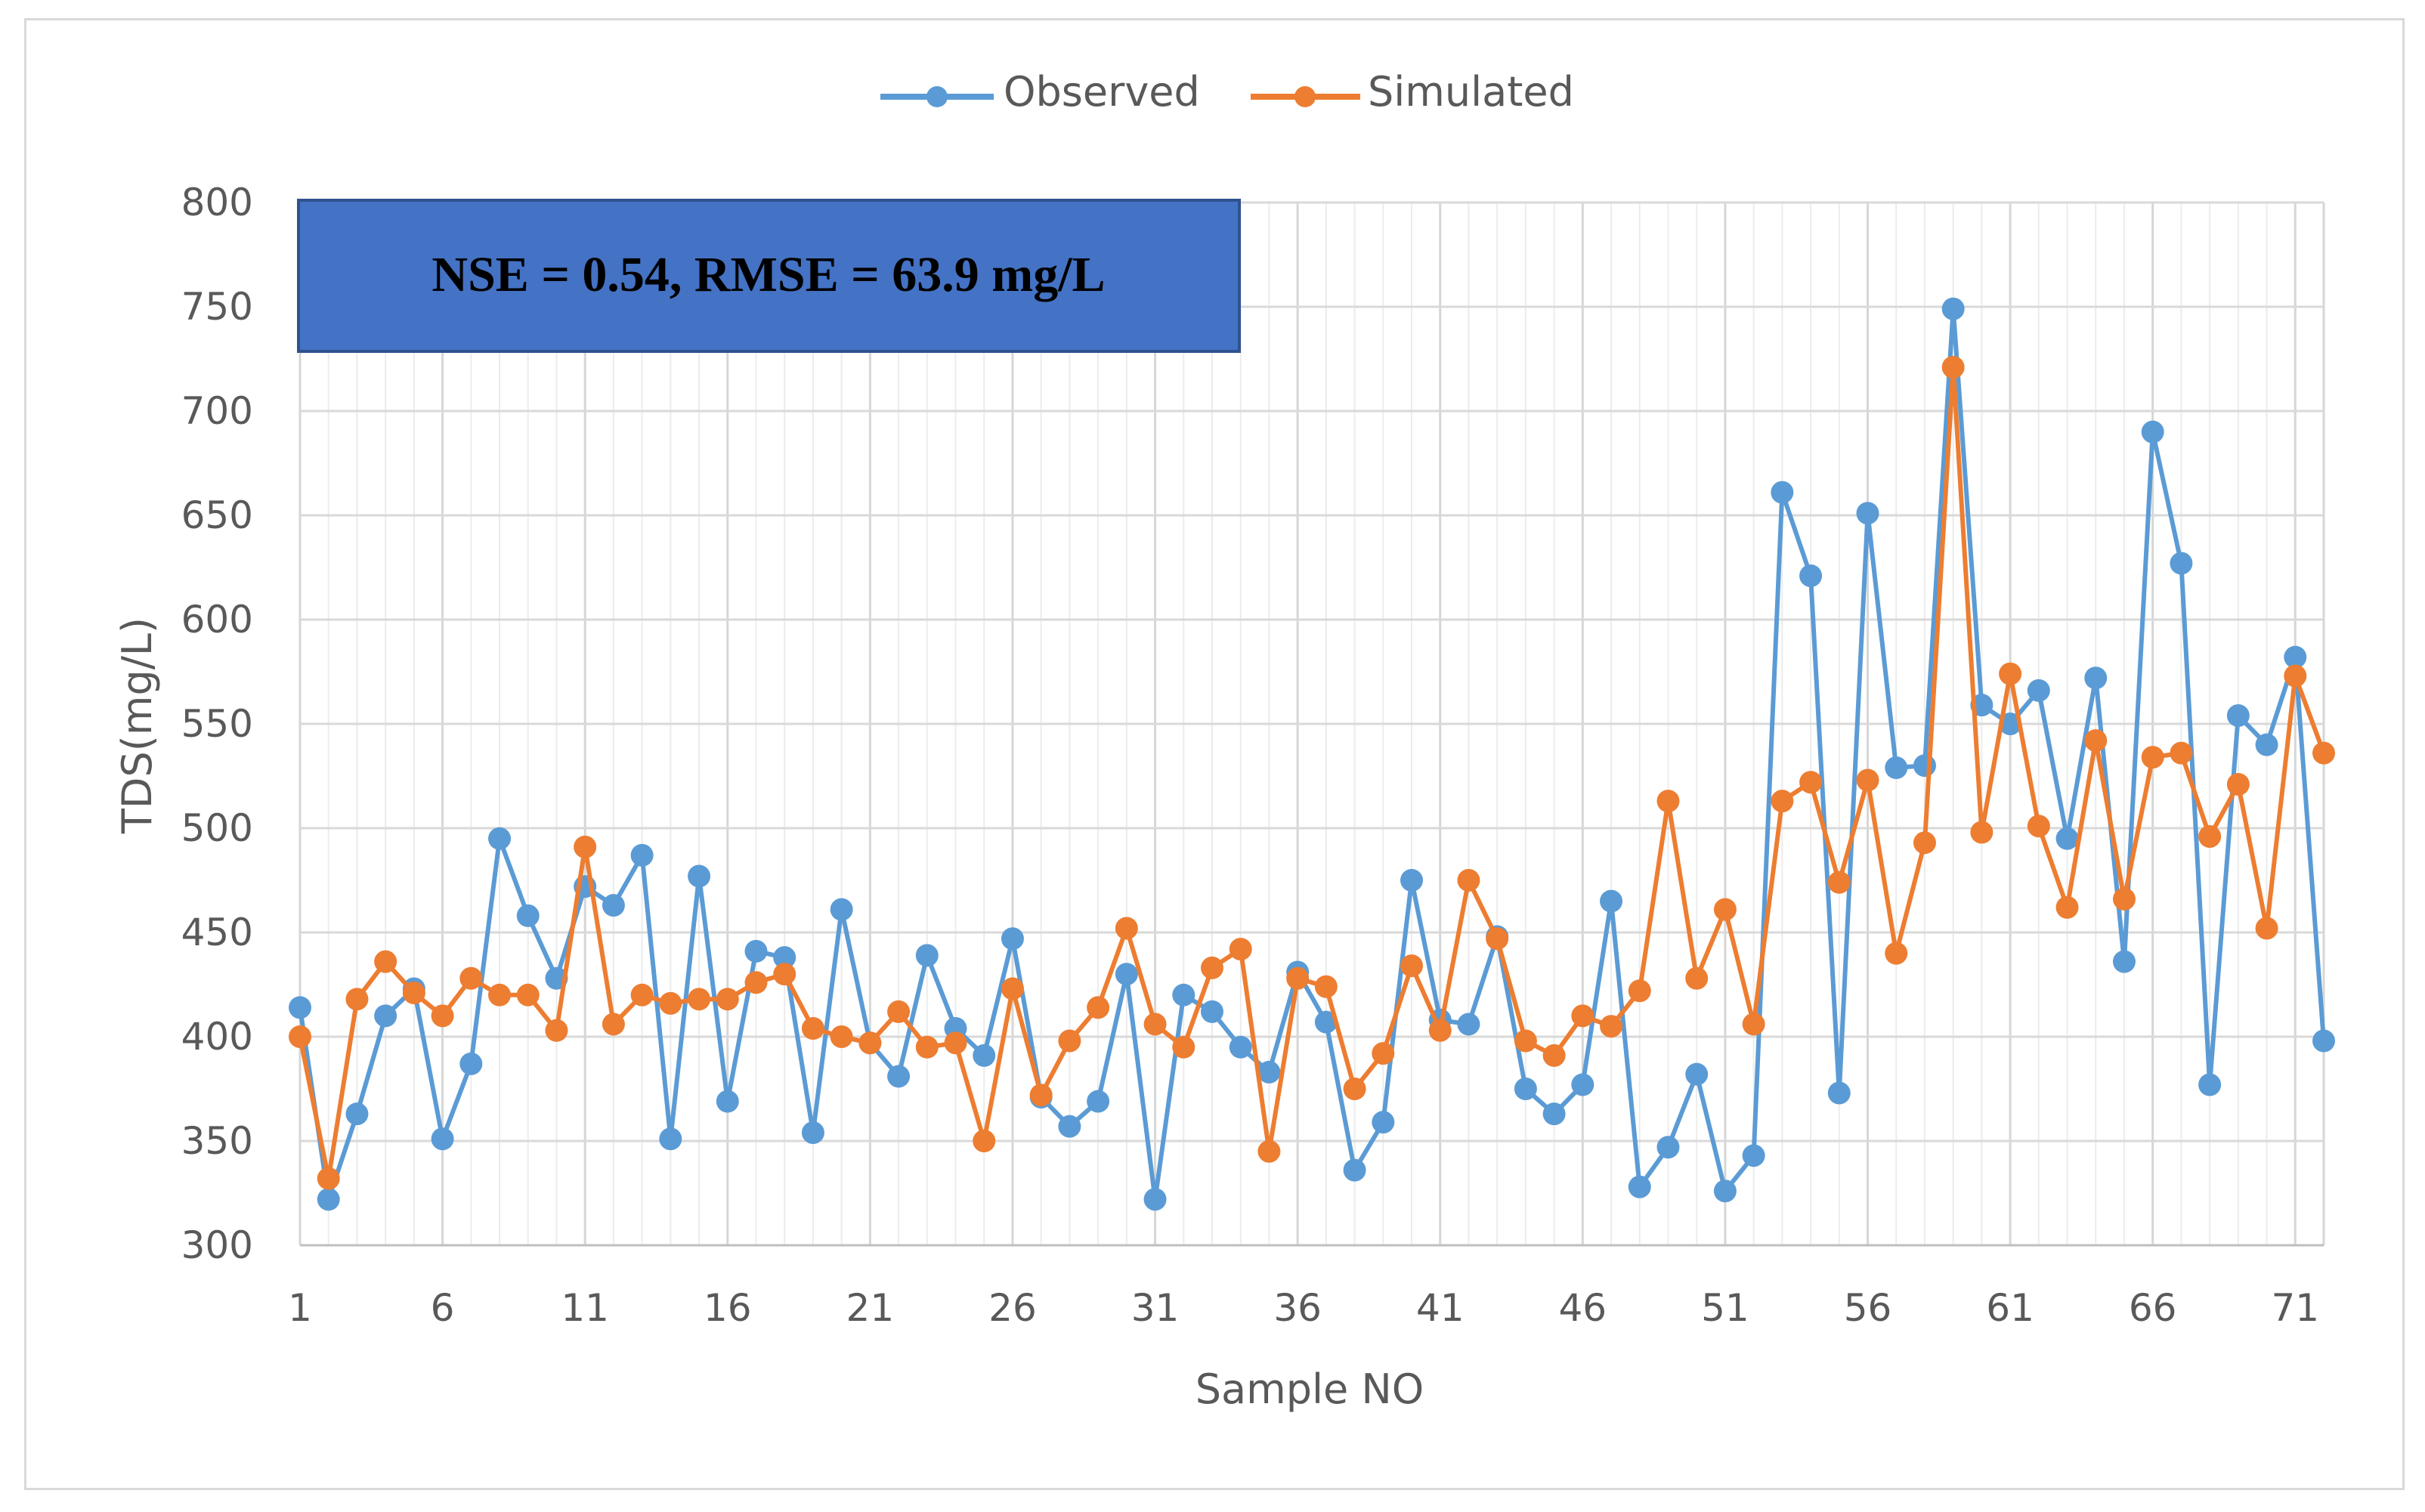 This screenshot has width=2425, height=1512. I want to click on y-tick-label: 700, so click(217, 411).